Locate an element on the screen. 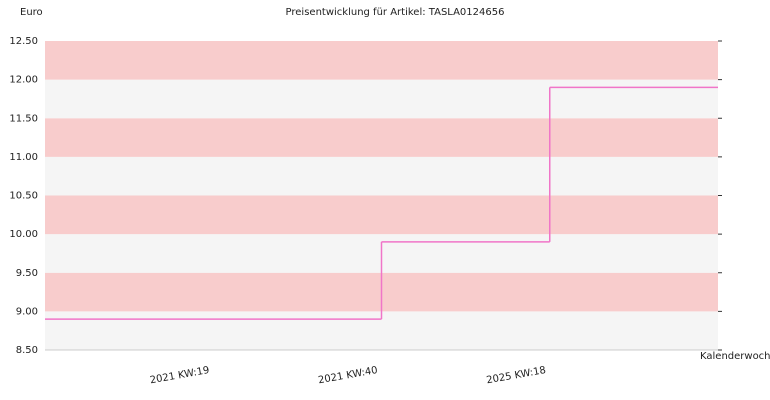 The width and height of the screenshot is (770, 400). y-tick-label: 8.50 is located at coordinates (27, 350).